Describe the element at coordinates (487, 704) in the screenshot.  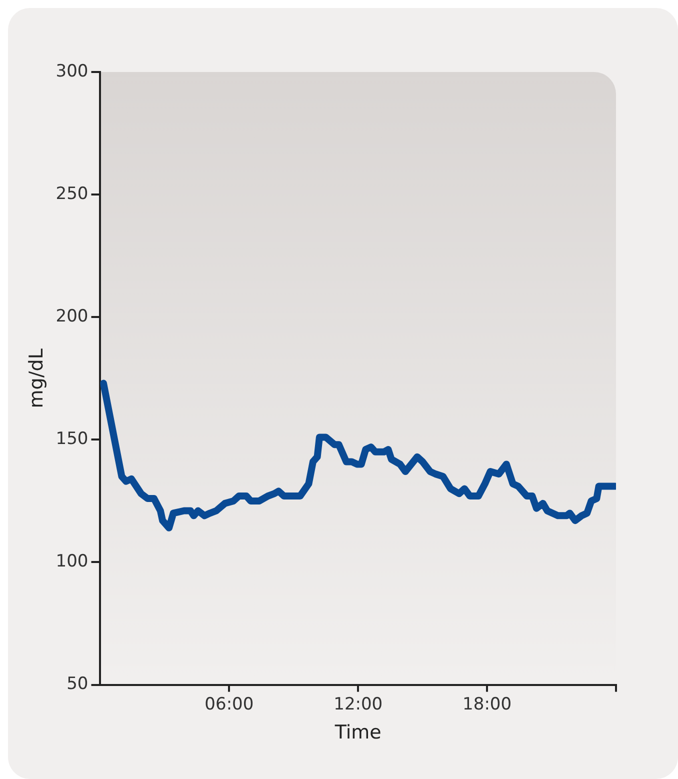
I see `x-tick-label: 18:00` at that location.